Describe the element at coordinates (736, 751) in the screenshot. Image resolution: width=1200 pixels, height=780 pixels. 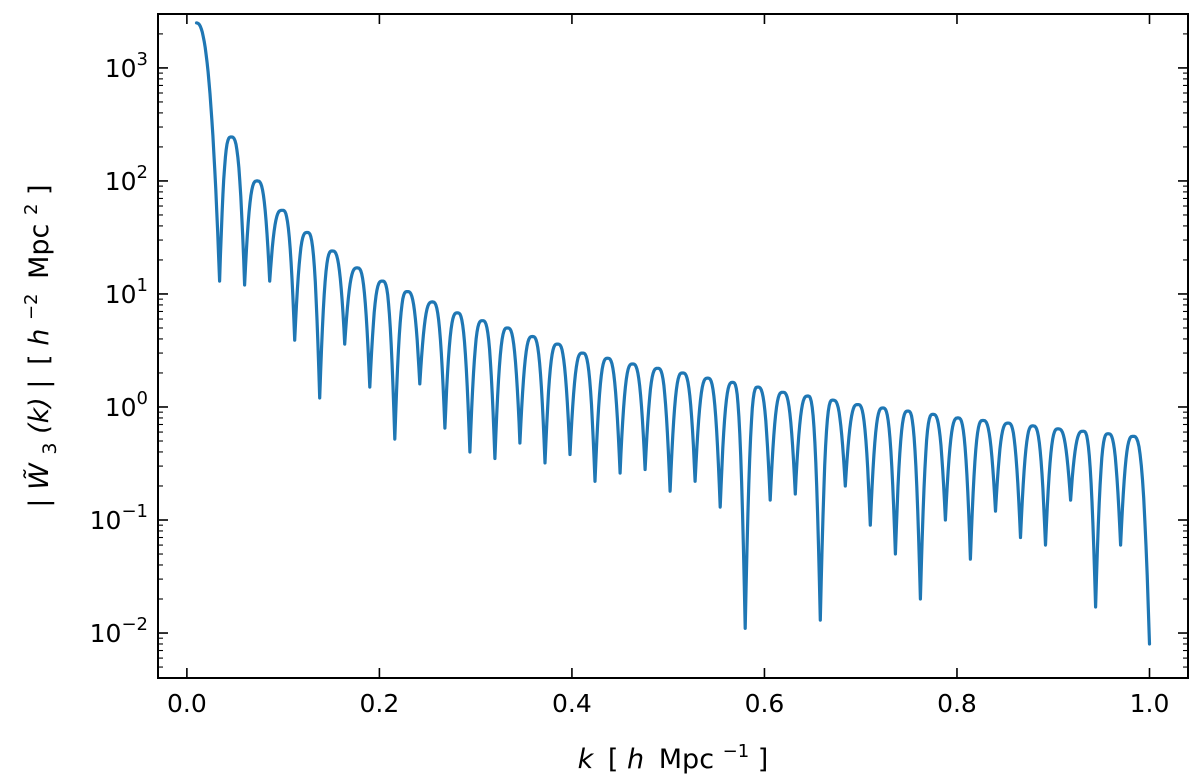
I see `x-label-unit-sup: −1` at that location.